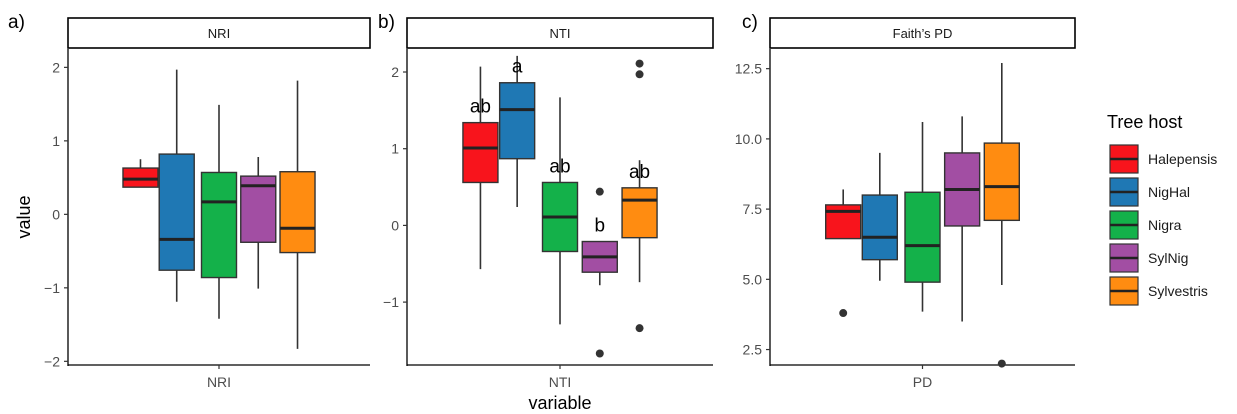 The image size is (1237, 414). I want to click on legend-label: SylNig, so click(1168, 258).